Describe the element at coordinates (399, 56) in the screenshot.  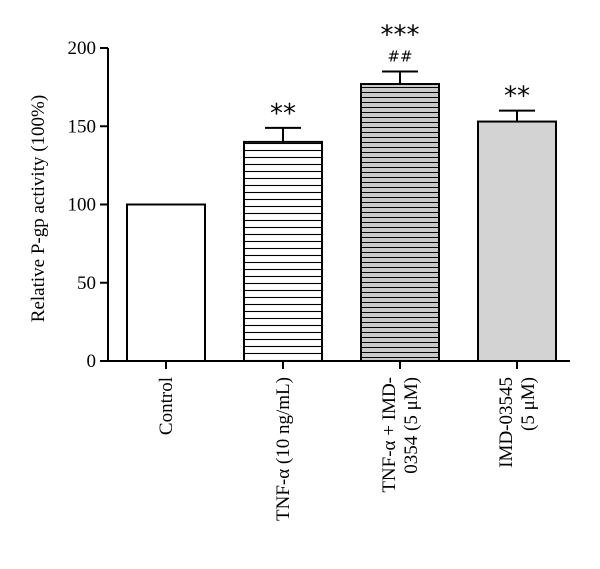
I see `hash-marker: ##` at that location.